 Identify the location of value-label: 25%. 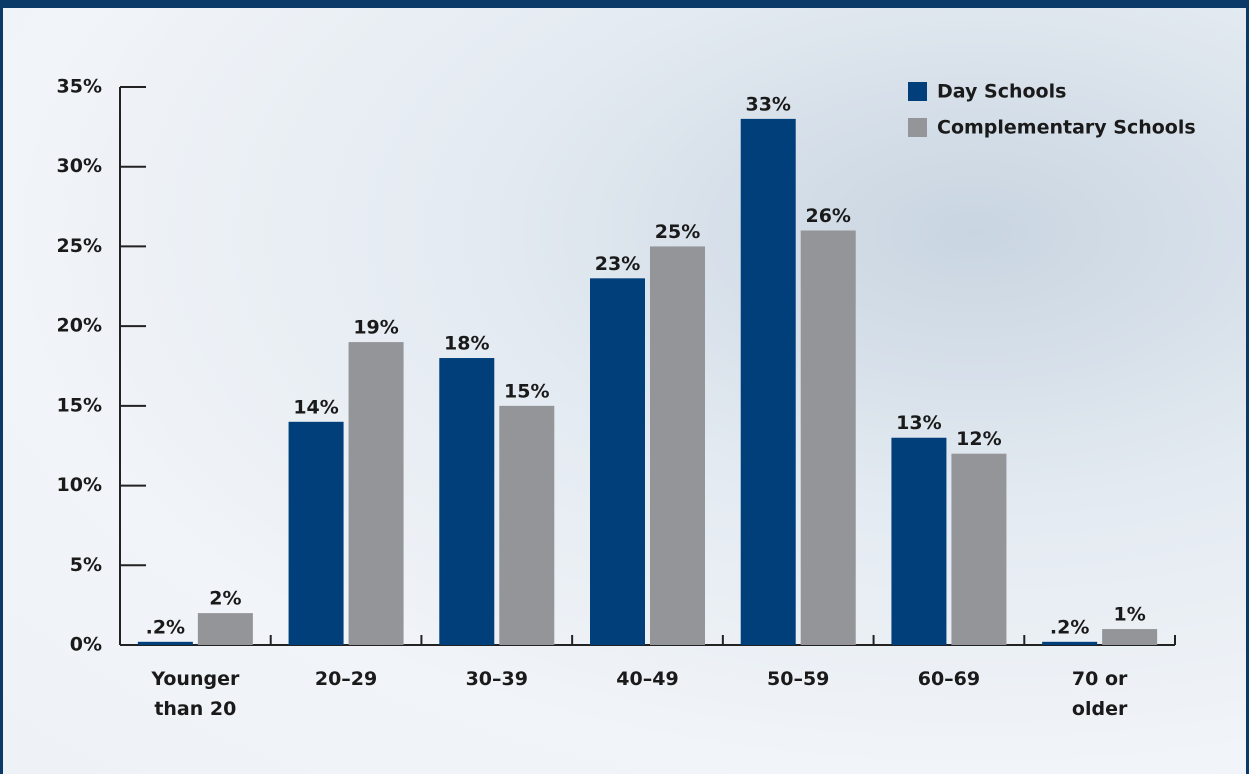
(677, 232).